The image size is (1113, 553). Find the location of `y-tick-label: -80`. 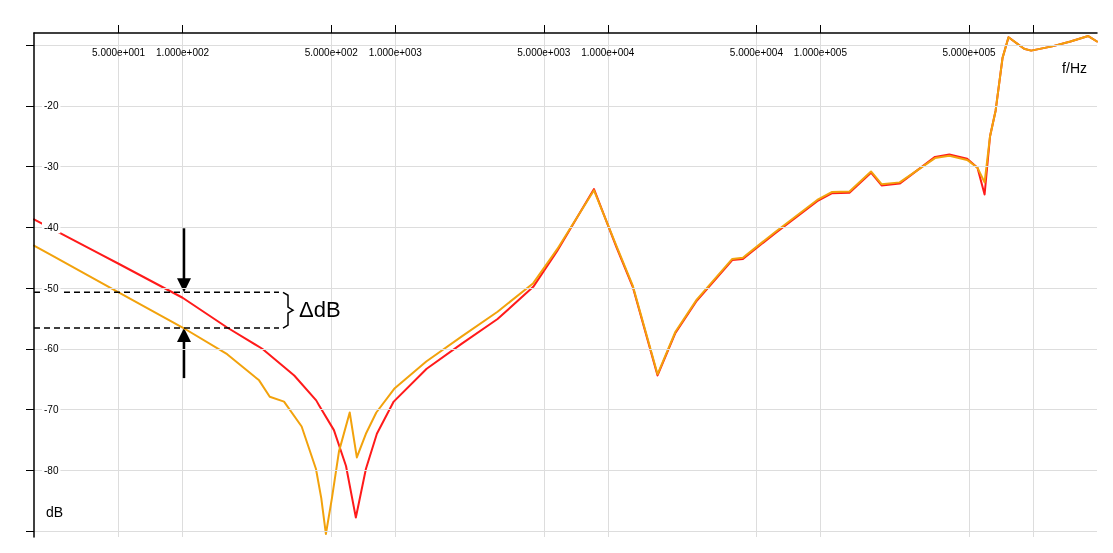

y-tick-label: -80 is located at coordinates (51, 470).